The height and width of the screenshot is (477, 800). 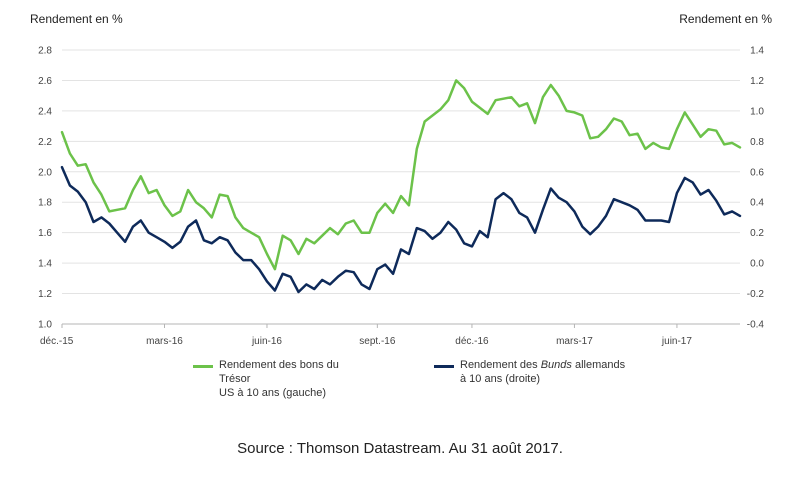 What do you see at coordinates (676, 341) in the screenshot?
I see `x-tick-label: juin-17` at bounding box center [676, 341].